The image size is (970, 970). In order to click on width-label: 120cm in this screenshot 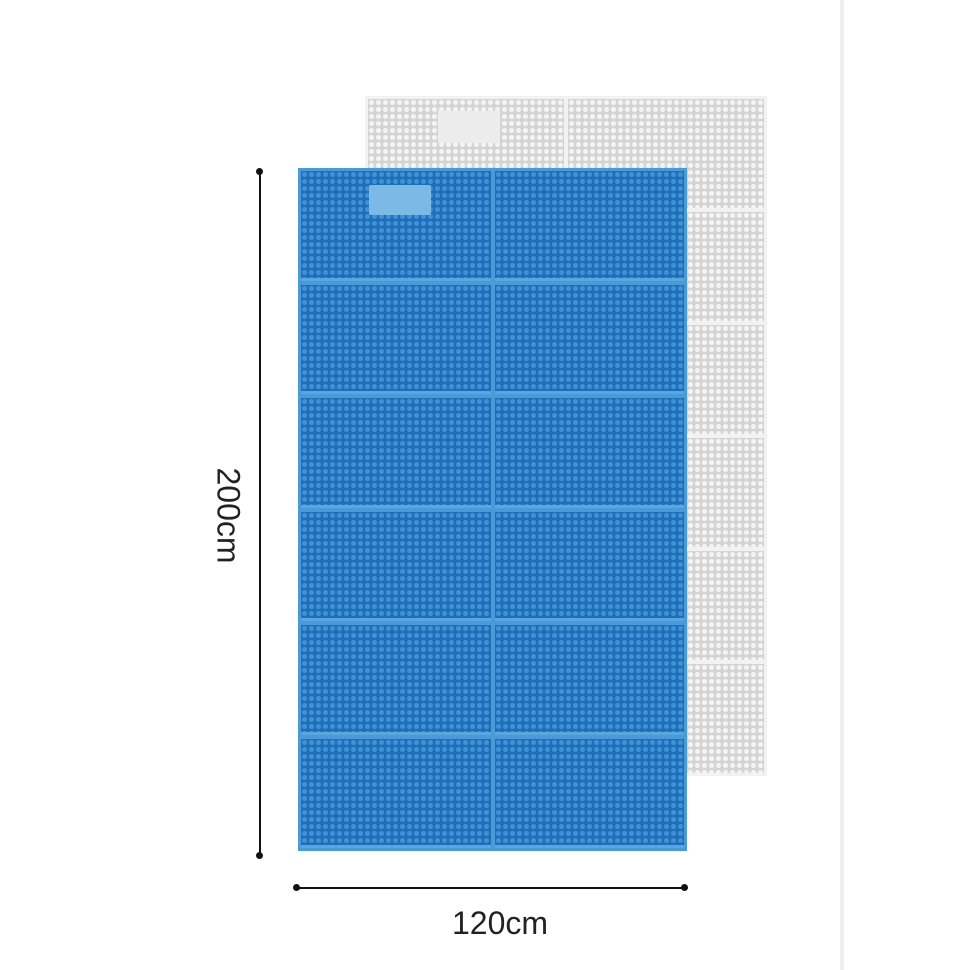, I will do `click(500, 923)`.